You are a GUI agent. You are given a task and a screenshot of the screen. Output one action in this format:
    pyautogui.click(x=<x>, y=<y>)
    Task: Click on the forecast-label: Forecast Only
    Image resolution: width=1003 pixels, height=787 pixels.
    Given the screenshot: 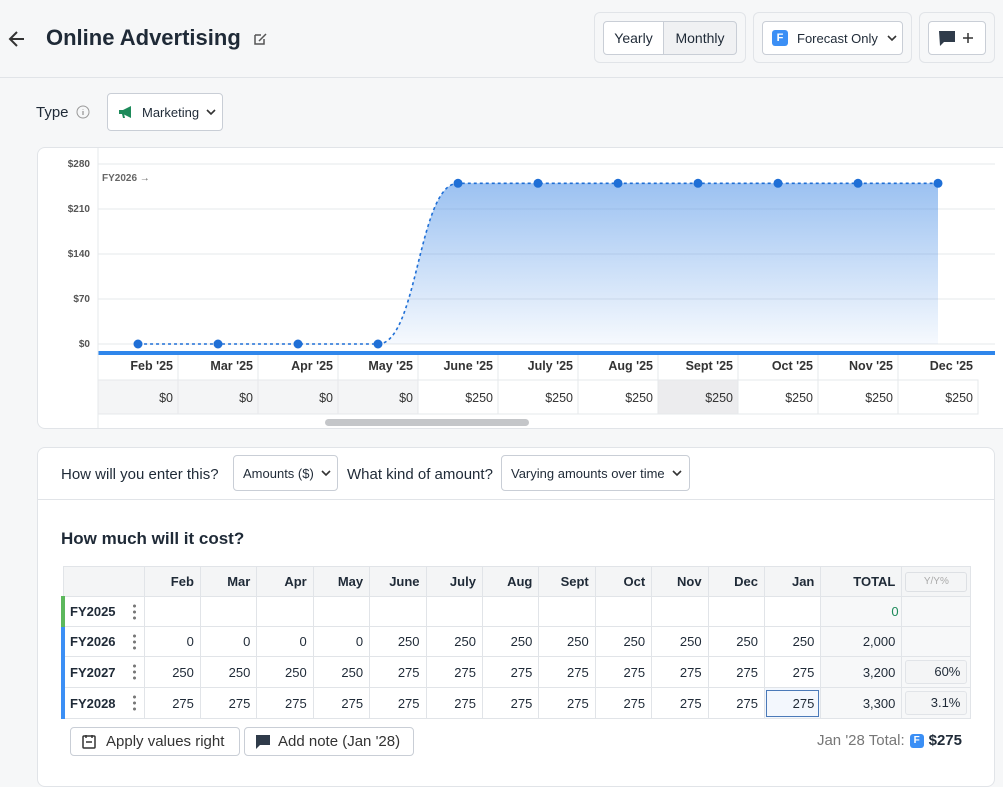 What is the action you would take?
    pyautogui.click(x=837, y=38)
    